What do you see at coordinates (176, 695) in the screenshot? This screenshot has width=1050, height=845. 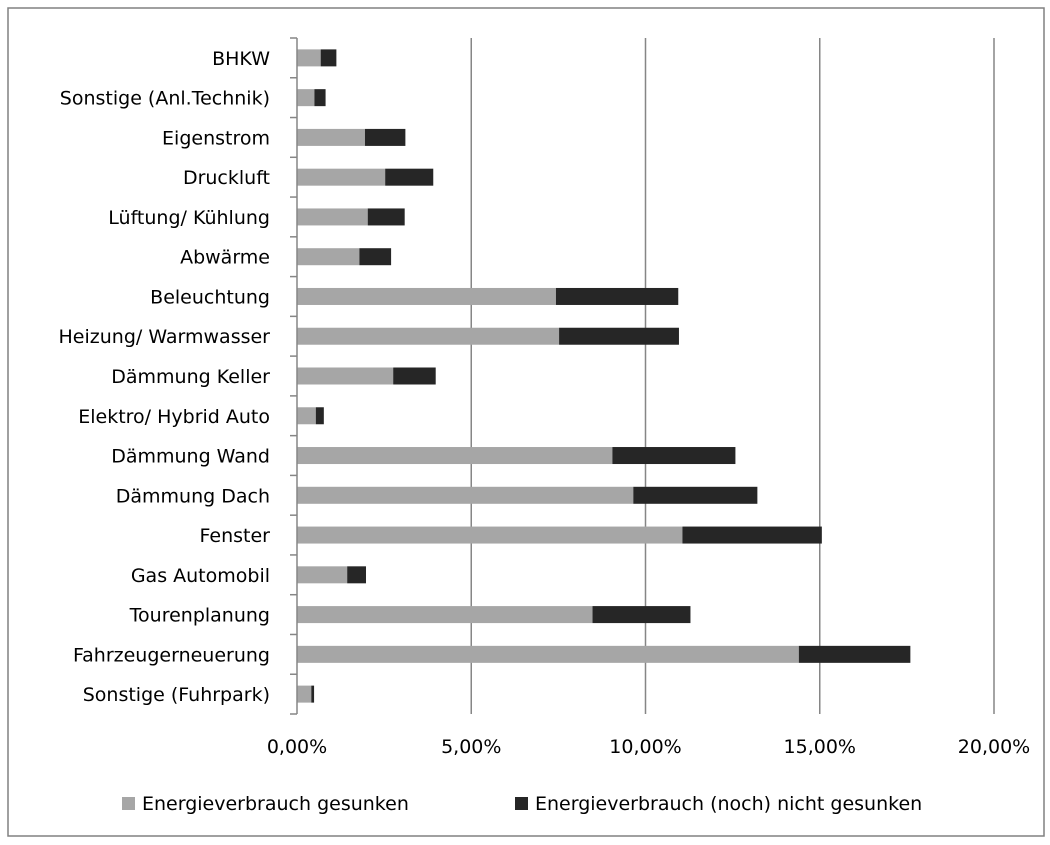 I see `category-label: Sonstige (Fuhrpark)` at bounding box center [176, 695].